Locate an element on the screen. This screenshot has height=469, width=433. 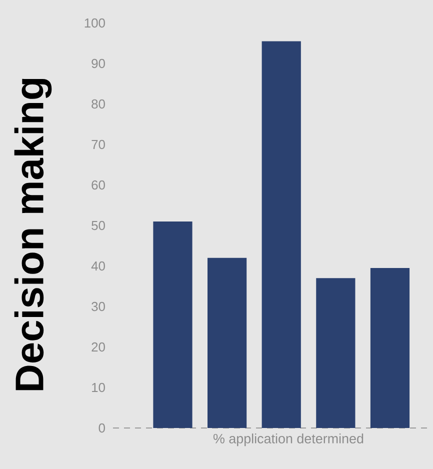
y-tick-label: 0 is located at coordinates (101, 428).